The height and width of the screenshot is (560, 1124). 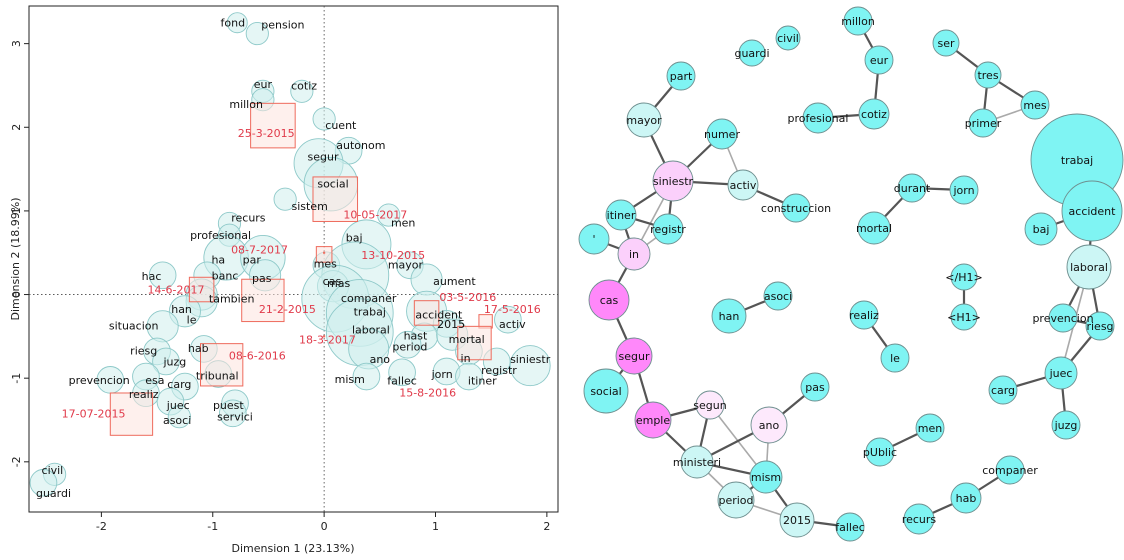 I want to click on node-public, so click(x=880, y=452).